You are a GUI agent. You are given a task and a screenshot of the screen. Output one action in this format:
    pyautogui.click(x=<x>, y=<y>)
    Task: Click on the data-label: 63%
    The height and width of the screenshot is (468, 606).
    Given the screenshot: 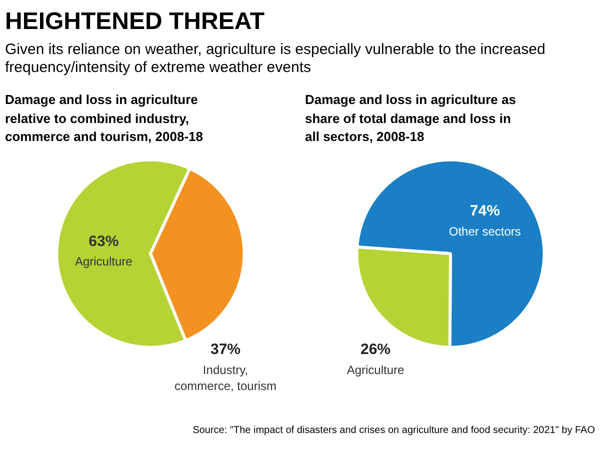 What is the action you would take?
    pyautogui.click(x=103, y=241)
    